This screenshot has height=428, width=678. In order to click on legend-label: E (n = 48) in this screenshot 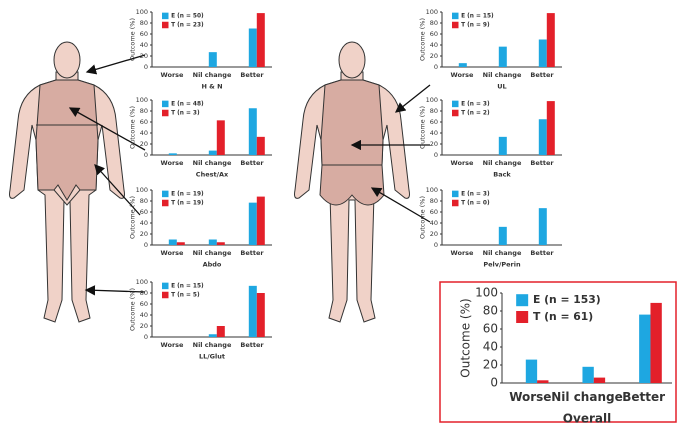, I will do `click(187, 104)`.